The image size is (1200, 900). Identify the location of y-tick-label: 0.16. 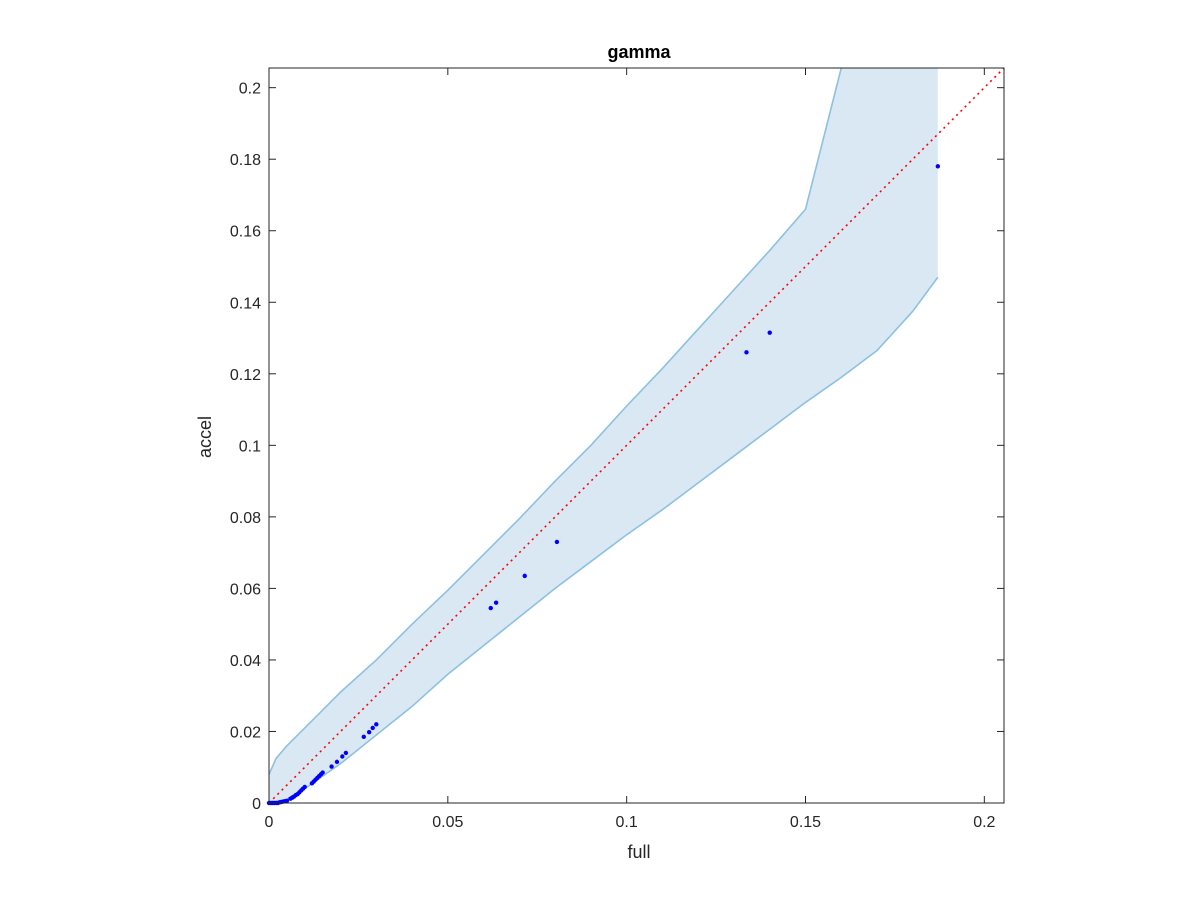
(245, 232).